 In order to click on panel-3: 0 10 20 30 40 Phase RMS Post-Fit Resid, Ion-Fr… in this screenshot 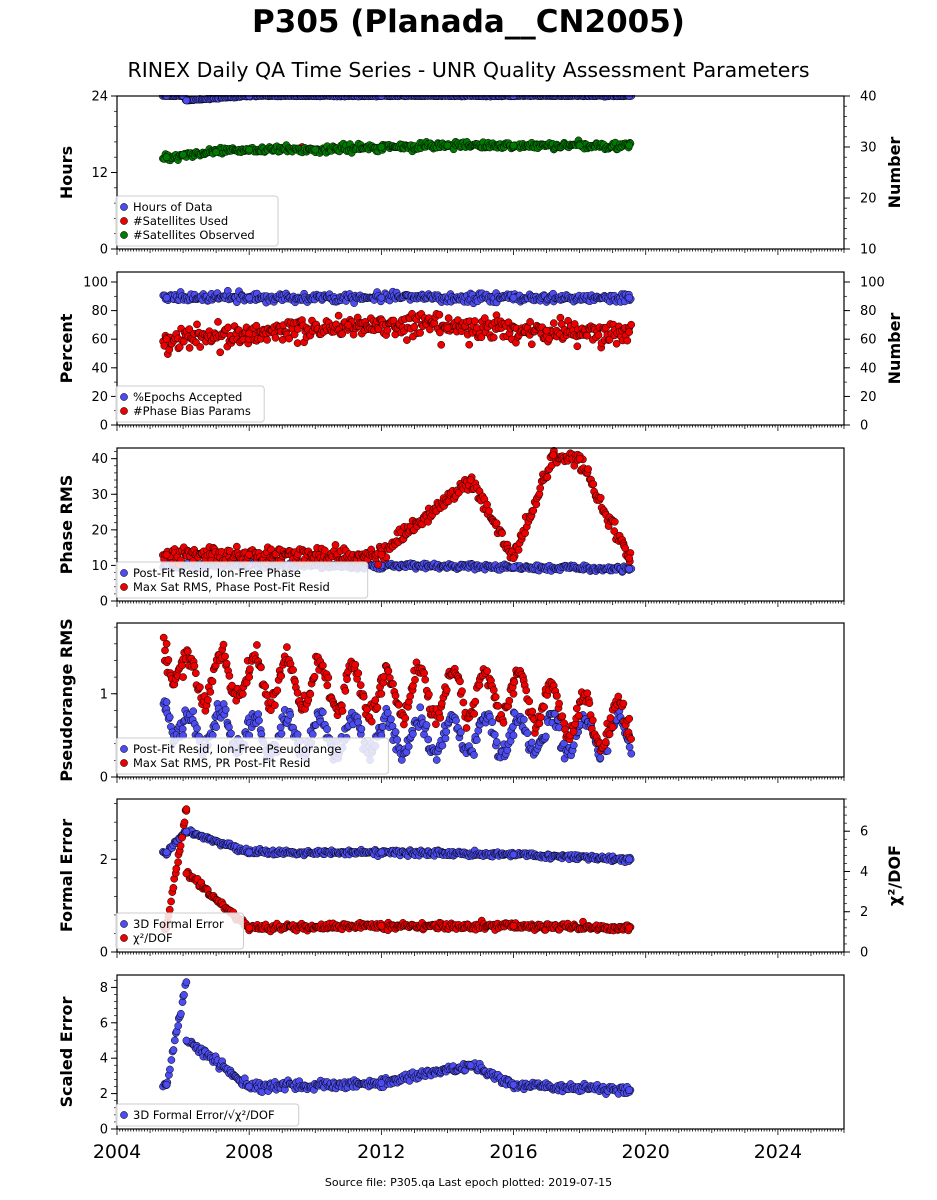, I will do `click(451, 528)`.